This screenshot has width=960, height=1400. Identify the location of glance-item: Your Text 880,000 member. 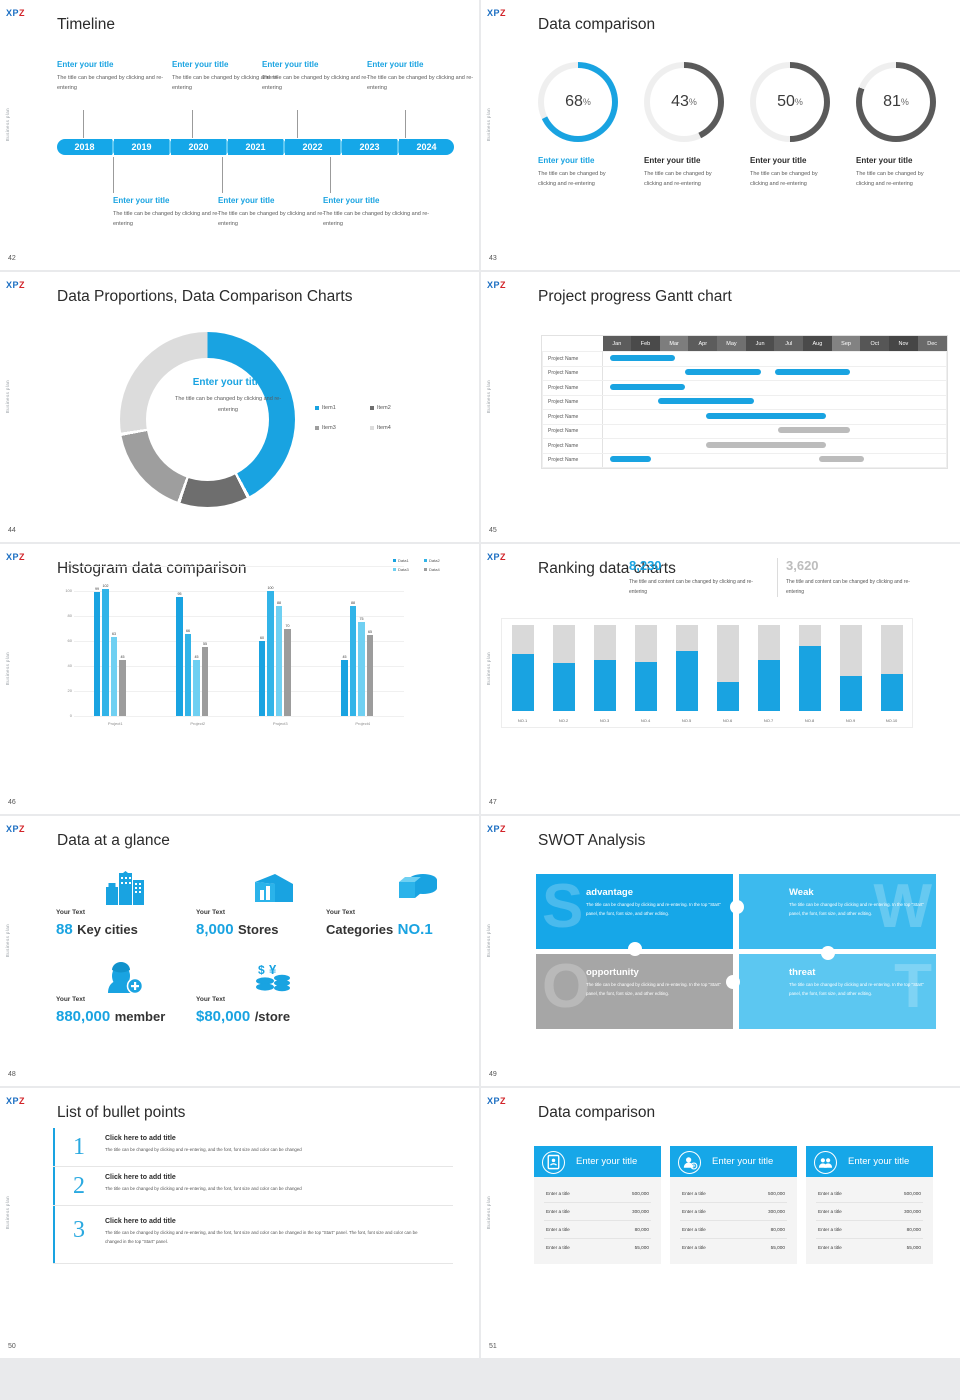
(110, 1007).